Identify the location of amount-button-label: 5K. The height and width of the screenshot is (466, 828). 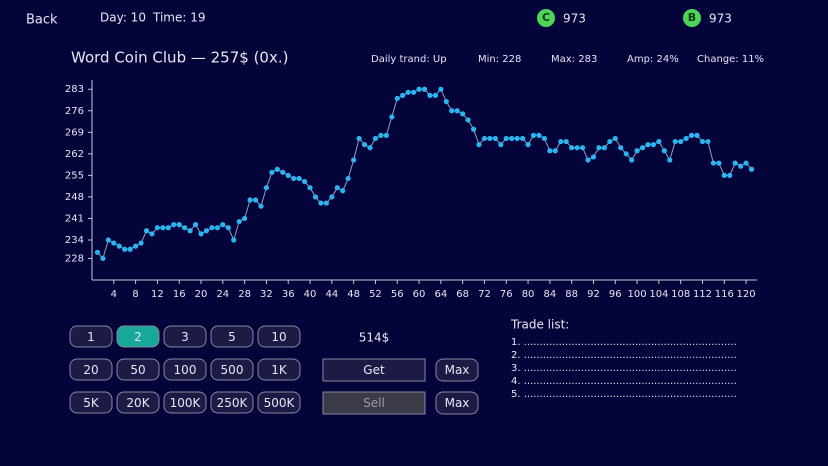
(91, 403).